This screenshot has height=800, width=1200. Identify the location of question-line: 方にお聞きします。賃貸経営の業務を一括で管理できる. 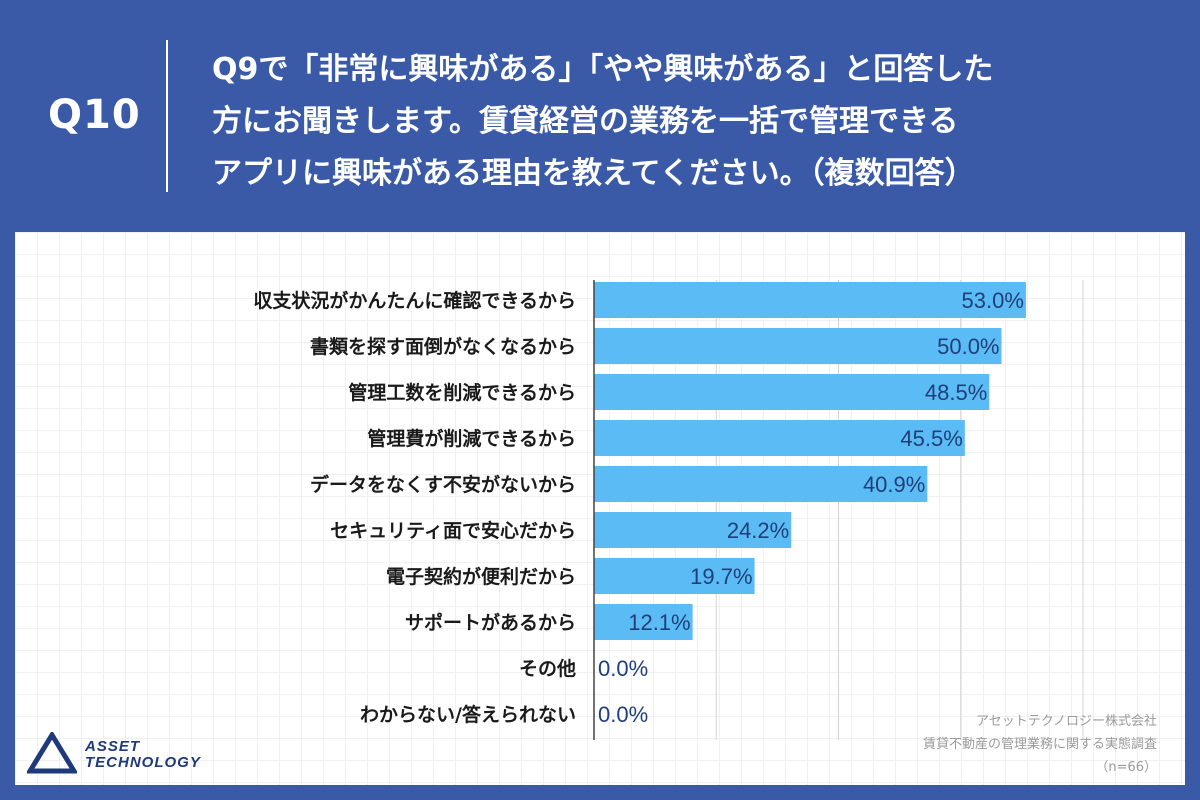
(585, 121).